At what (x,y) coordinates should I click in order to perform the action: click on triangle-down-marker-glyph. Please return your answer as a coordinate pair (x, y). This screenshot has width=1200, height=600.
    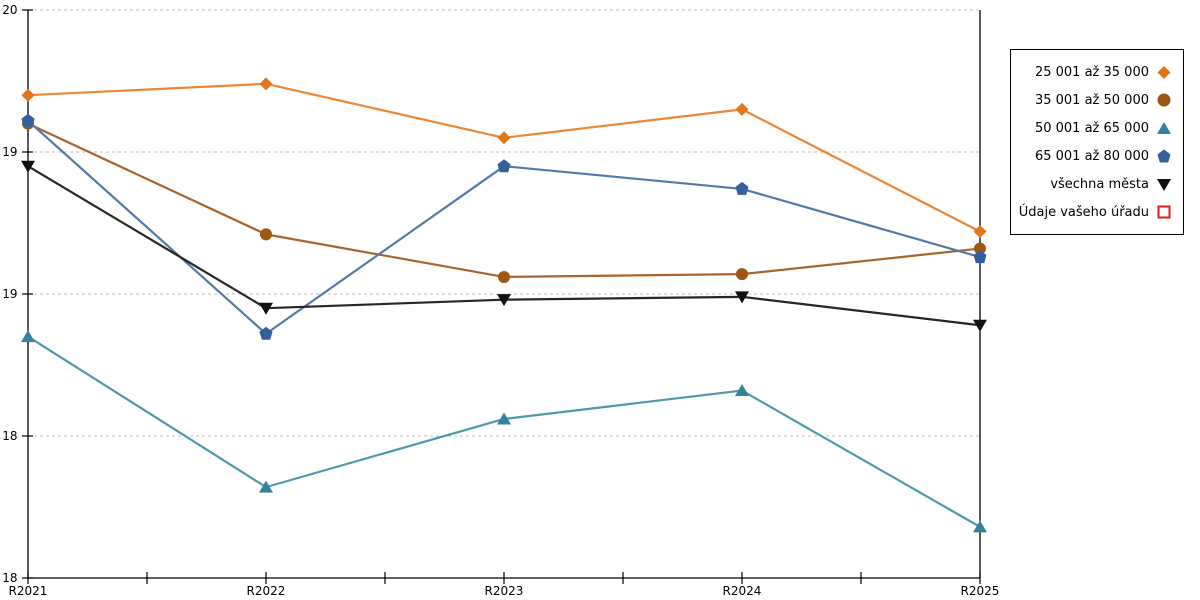
    Looking at the image, I should click on (1164, 185).